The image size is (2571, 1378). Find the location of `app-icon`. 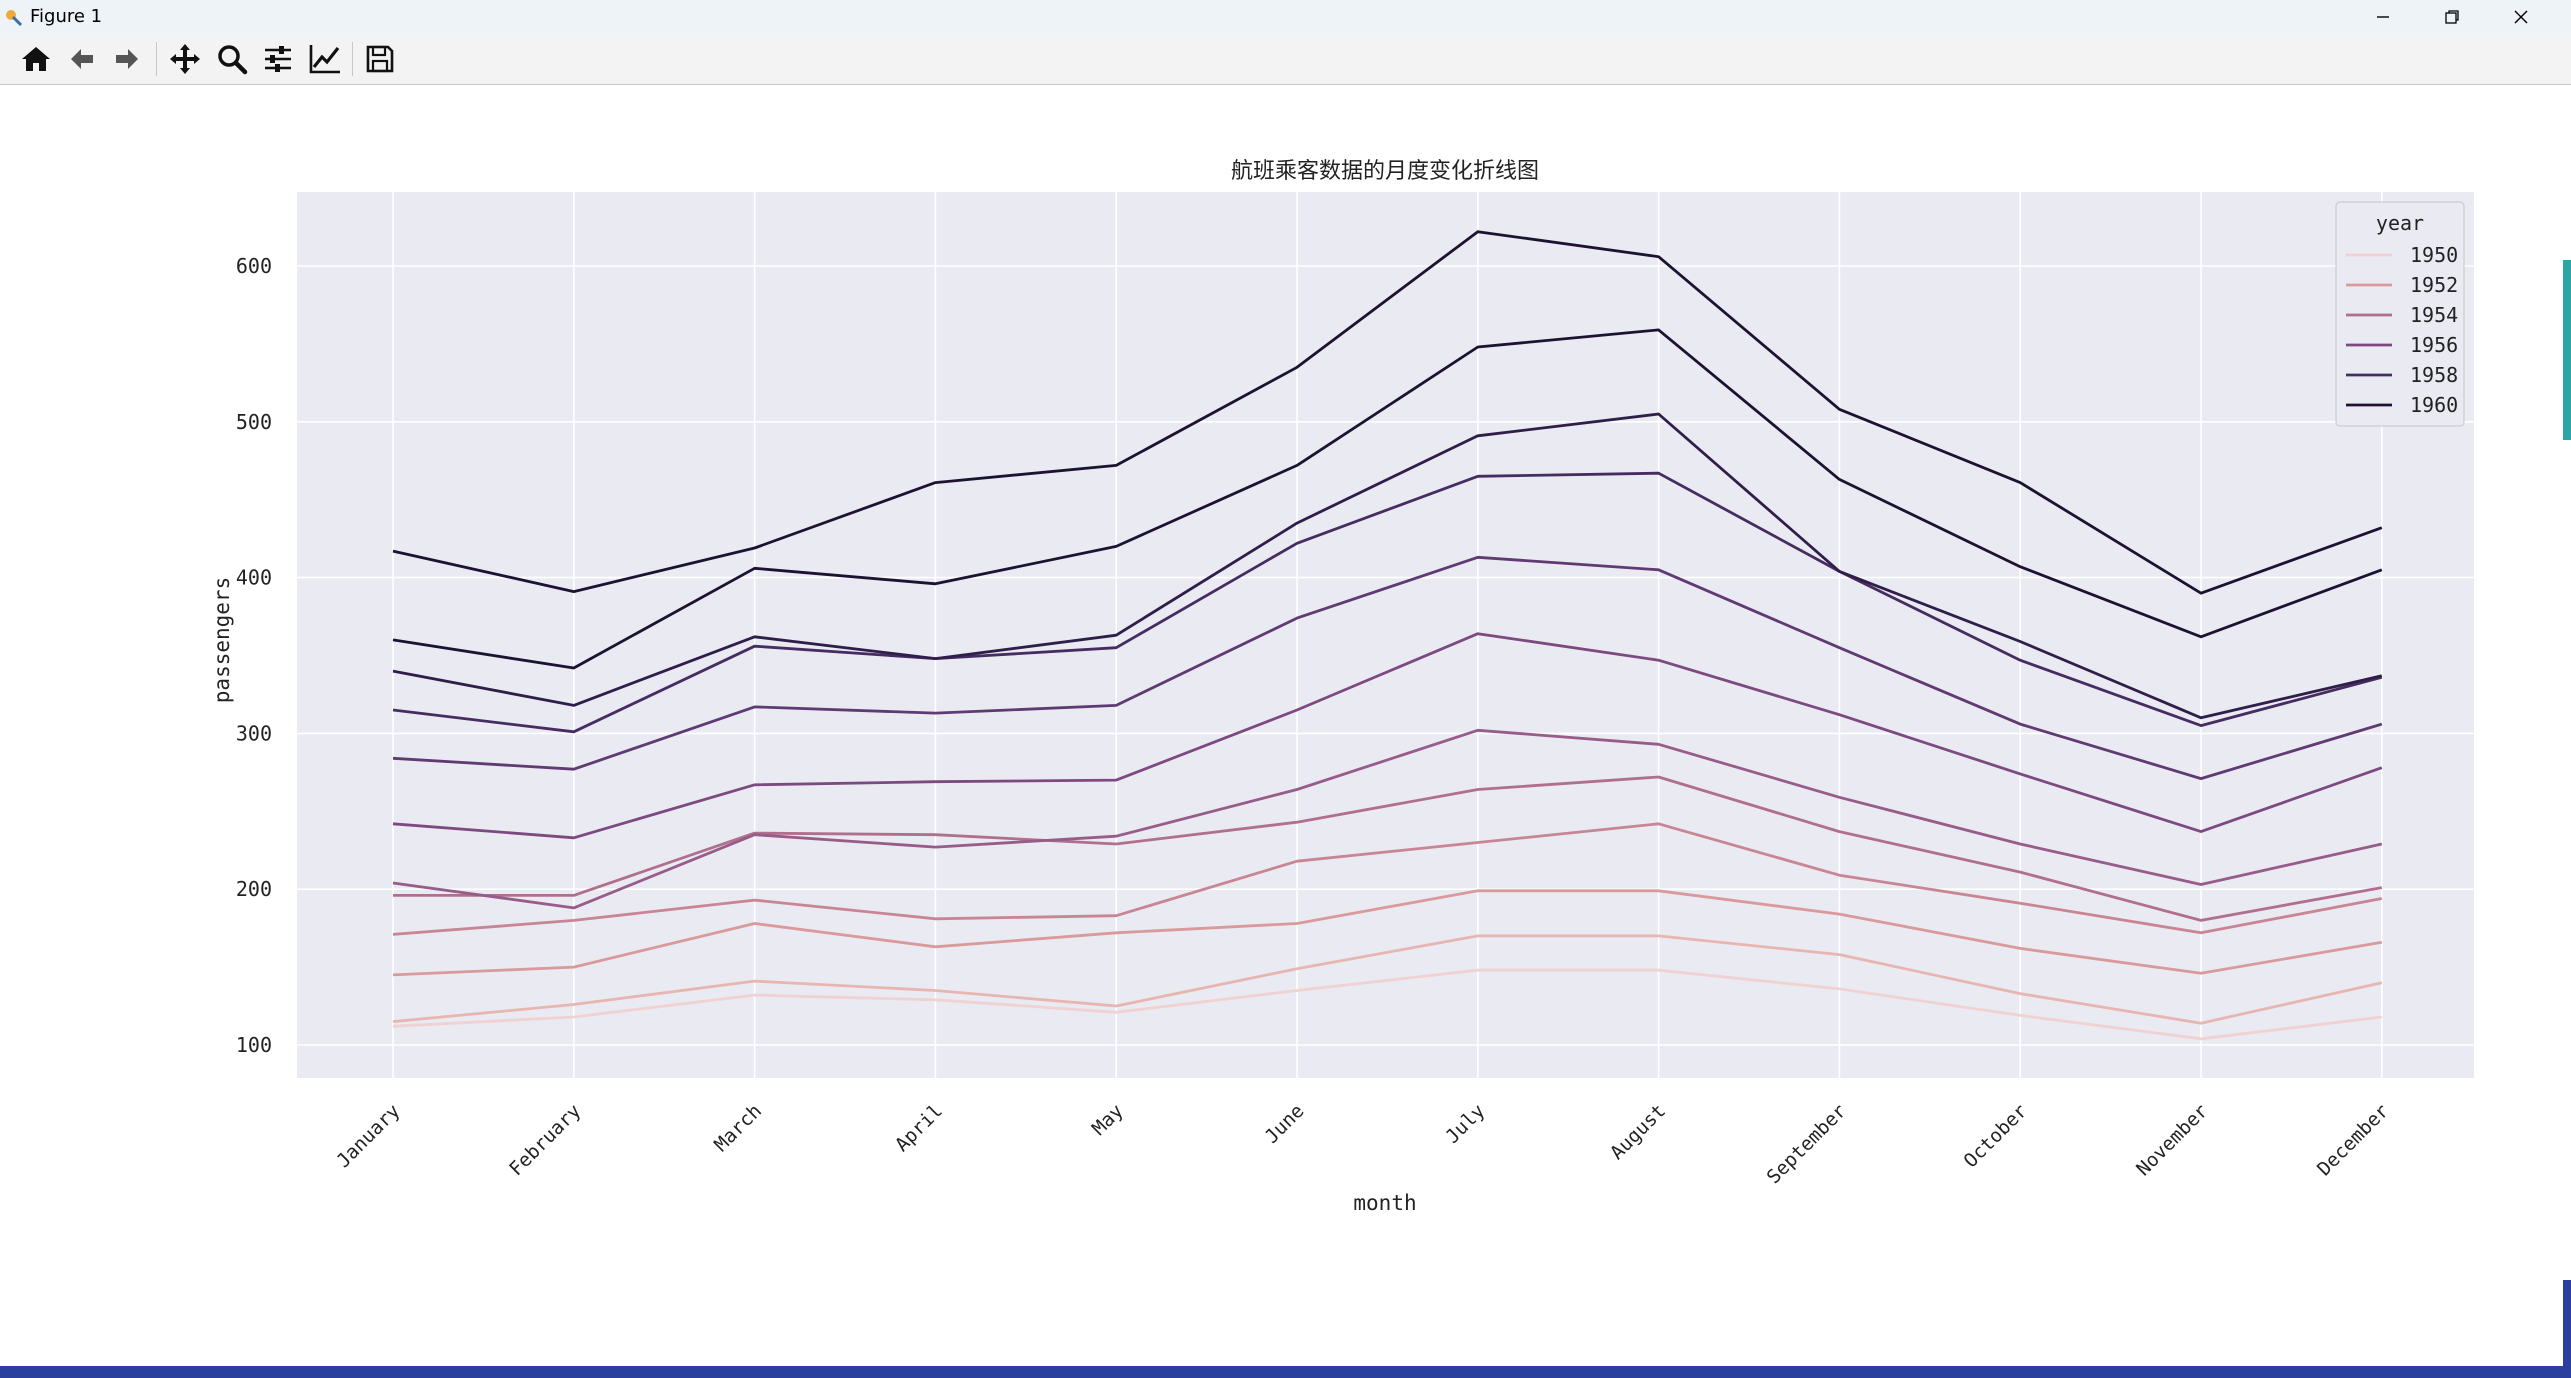

app-icon is located at coordinates (14, 18).